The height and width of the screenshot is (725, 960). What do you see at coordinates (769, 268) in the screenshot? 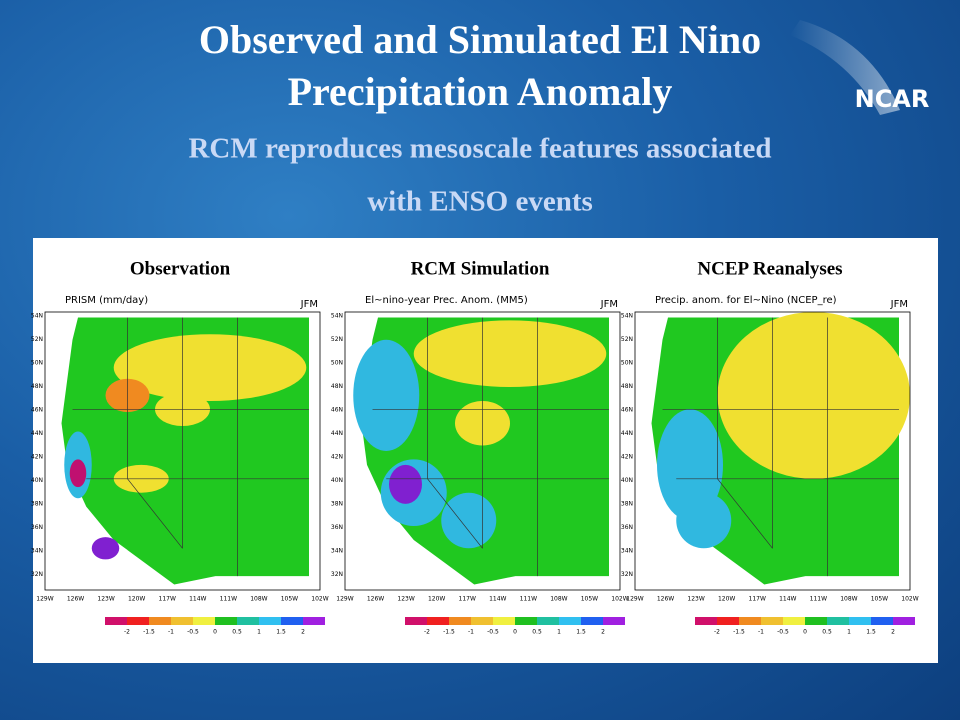
I see `panel-heading: NCEP Reanalyses` at bounding box center [769, 268].